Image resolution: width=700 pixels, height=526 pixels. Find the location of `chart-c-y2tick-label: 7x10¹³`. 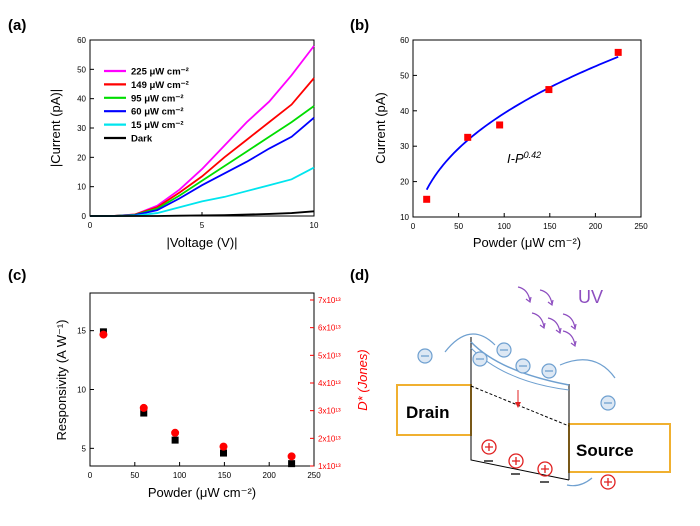

chart-c-y2tick-label: 7x10¹³ is located at coordinates (329, 300).